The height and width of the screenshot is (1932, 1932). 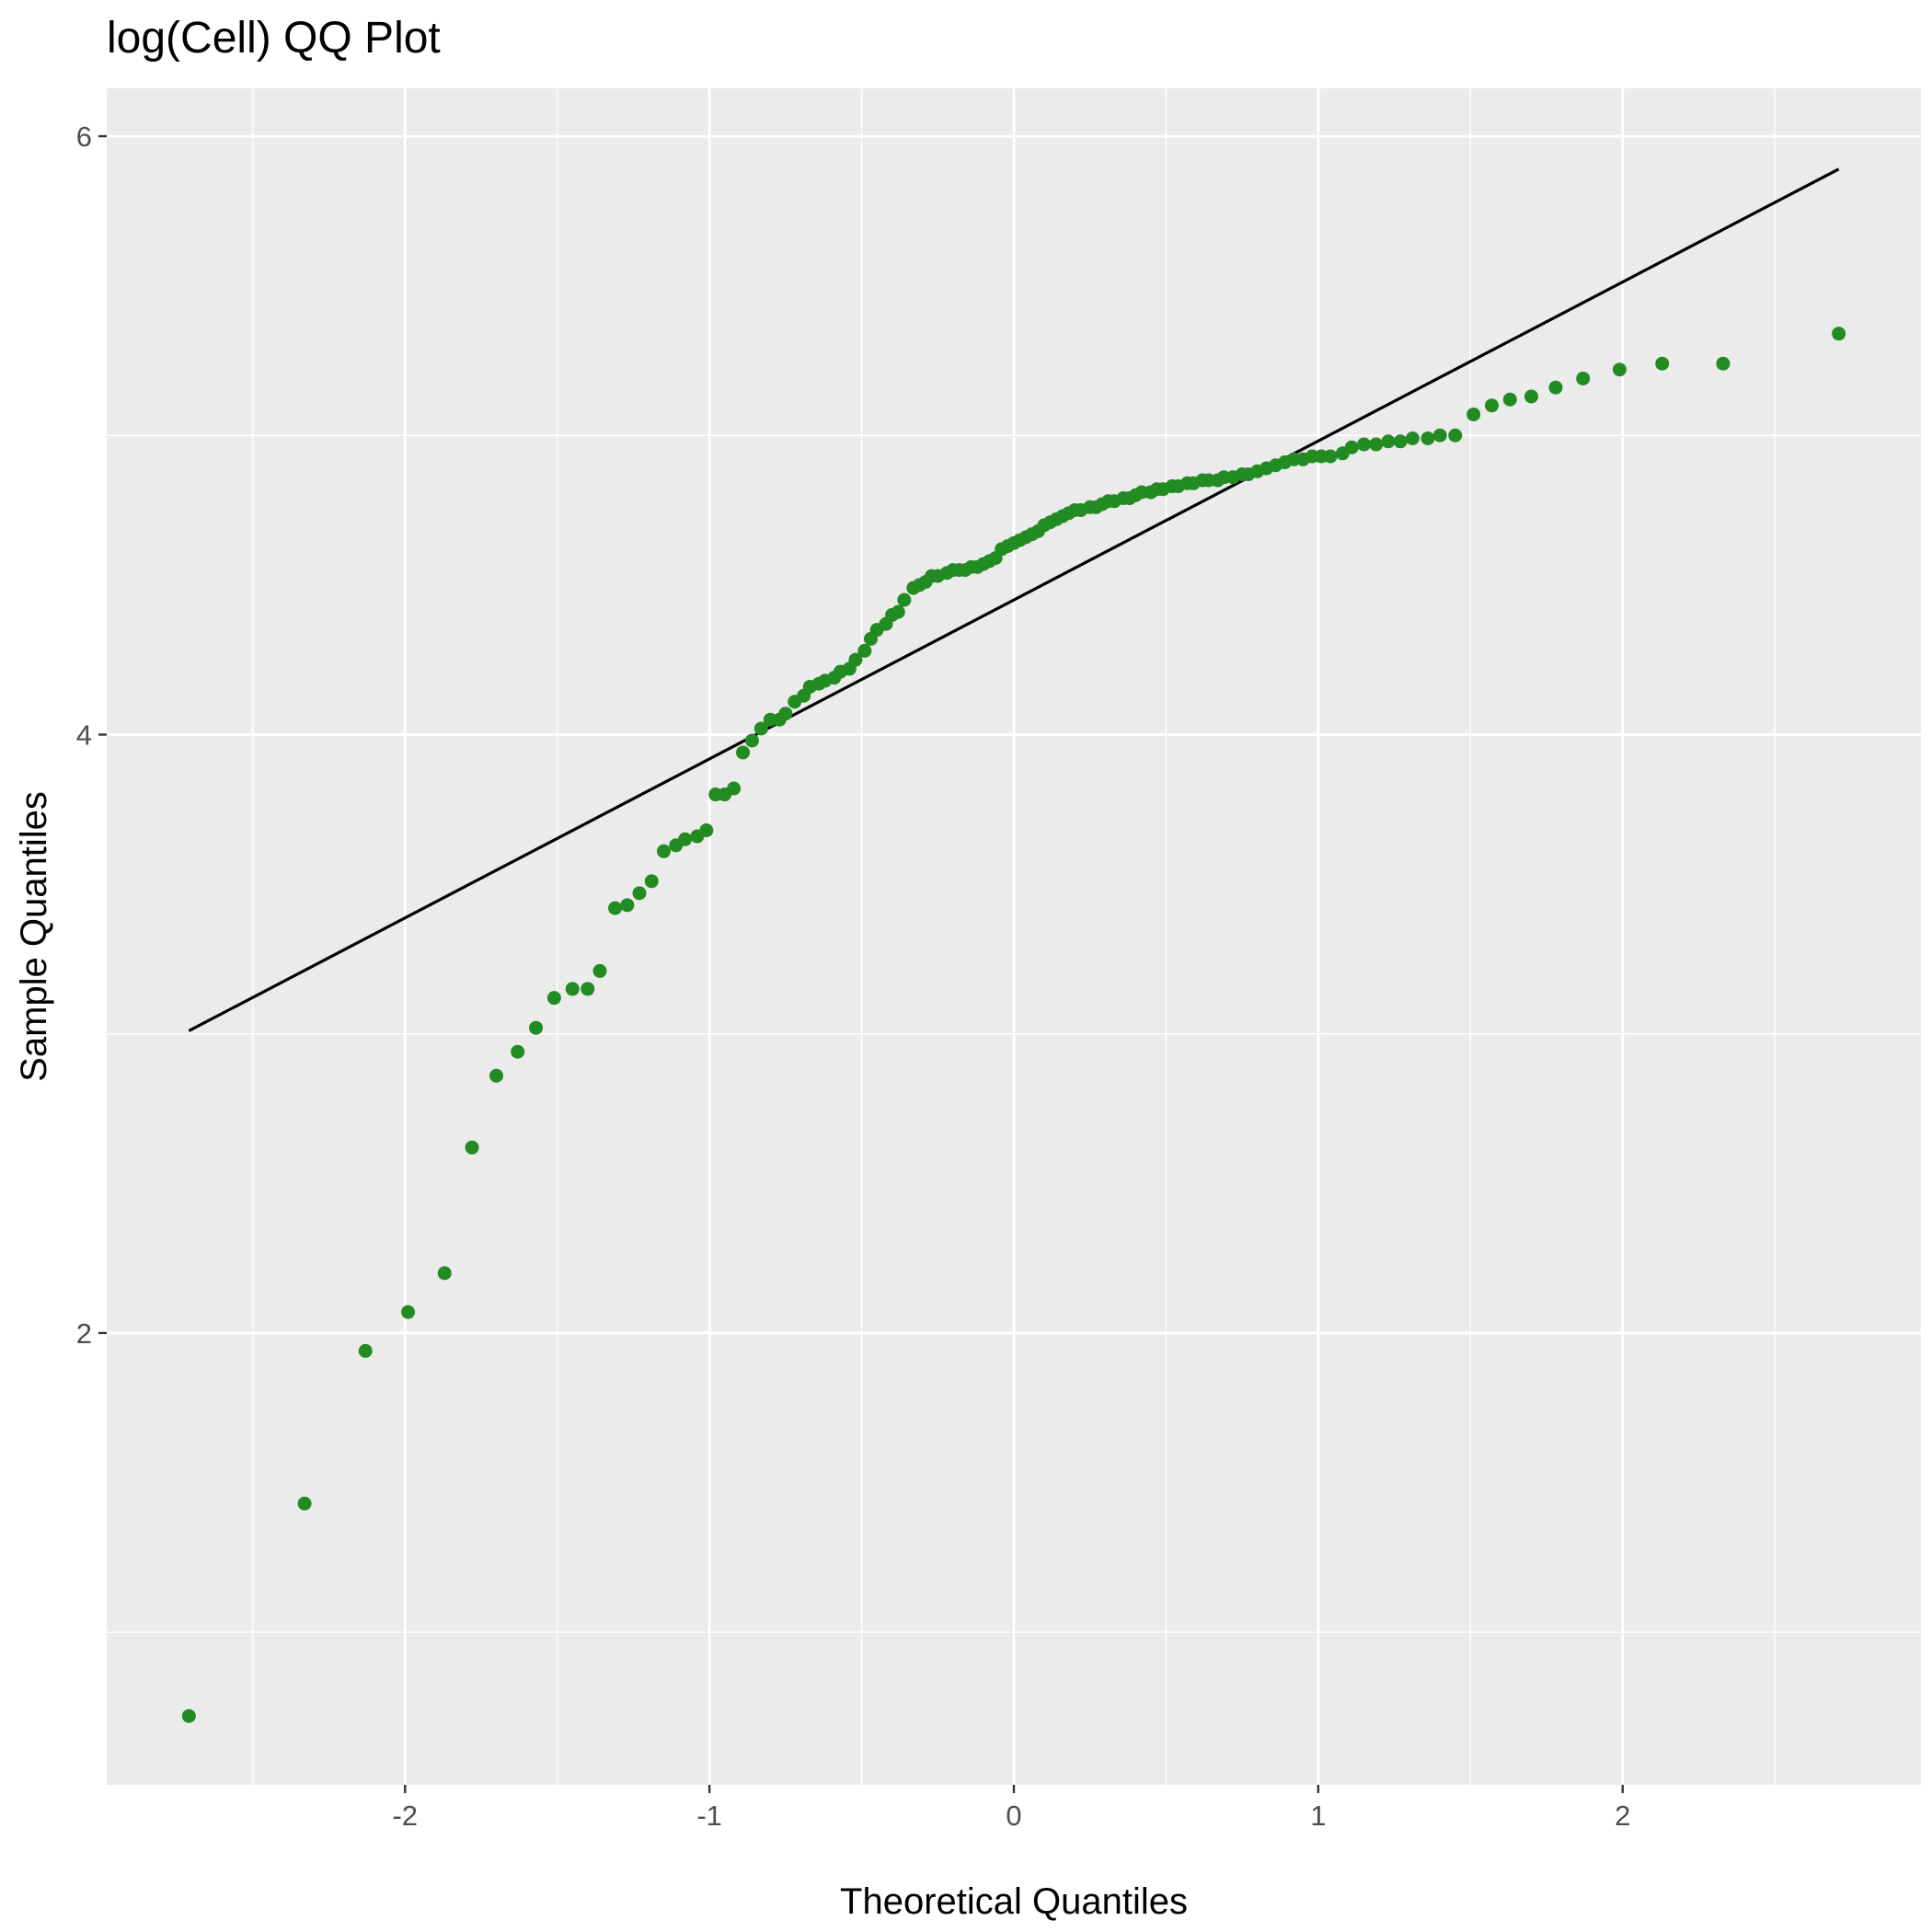 What do you see at coordinates (405, 1816) in the screenshot?
I see `x-tick-label: -2` at bounding box center [405, 1816].